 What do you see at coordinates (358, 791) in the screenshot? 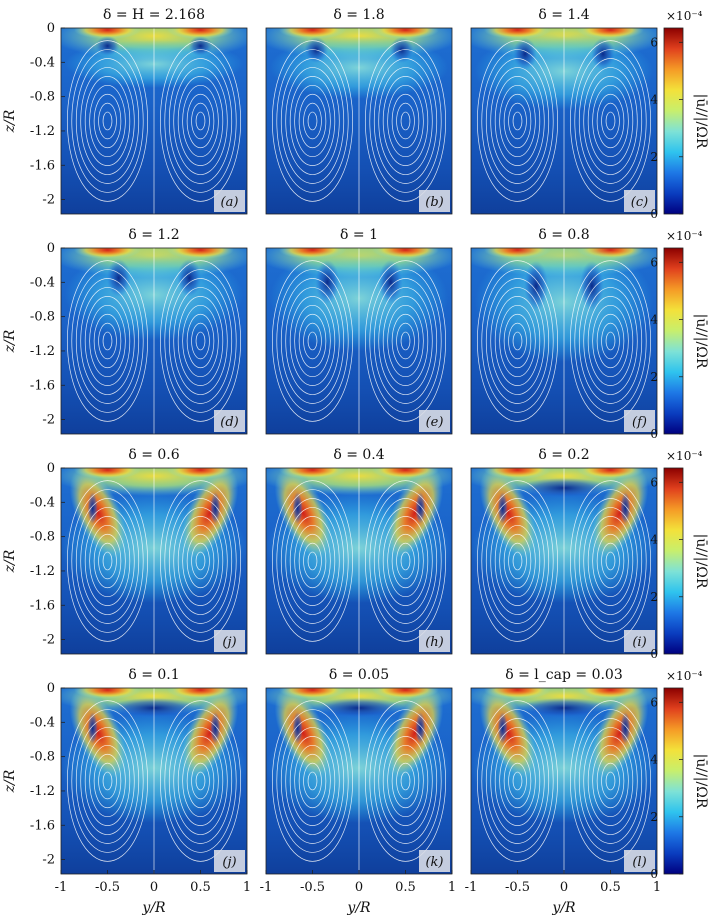
I see `panel-11: (k) δ = 0.05 -1 -0.5 0 0.5 1 y/R` at bounding box center [358, 791].